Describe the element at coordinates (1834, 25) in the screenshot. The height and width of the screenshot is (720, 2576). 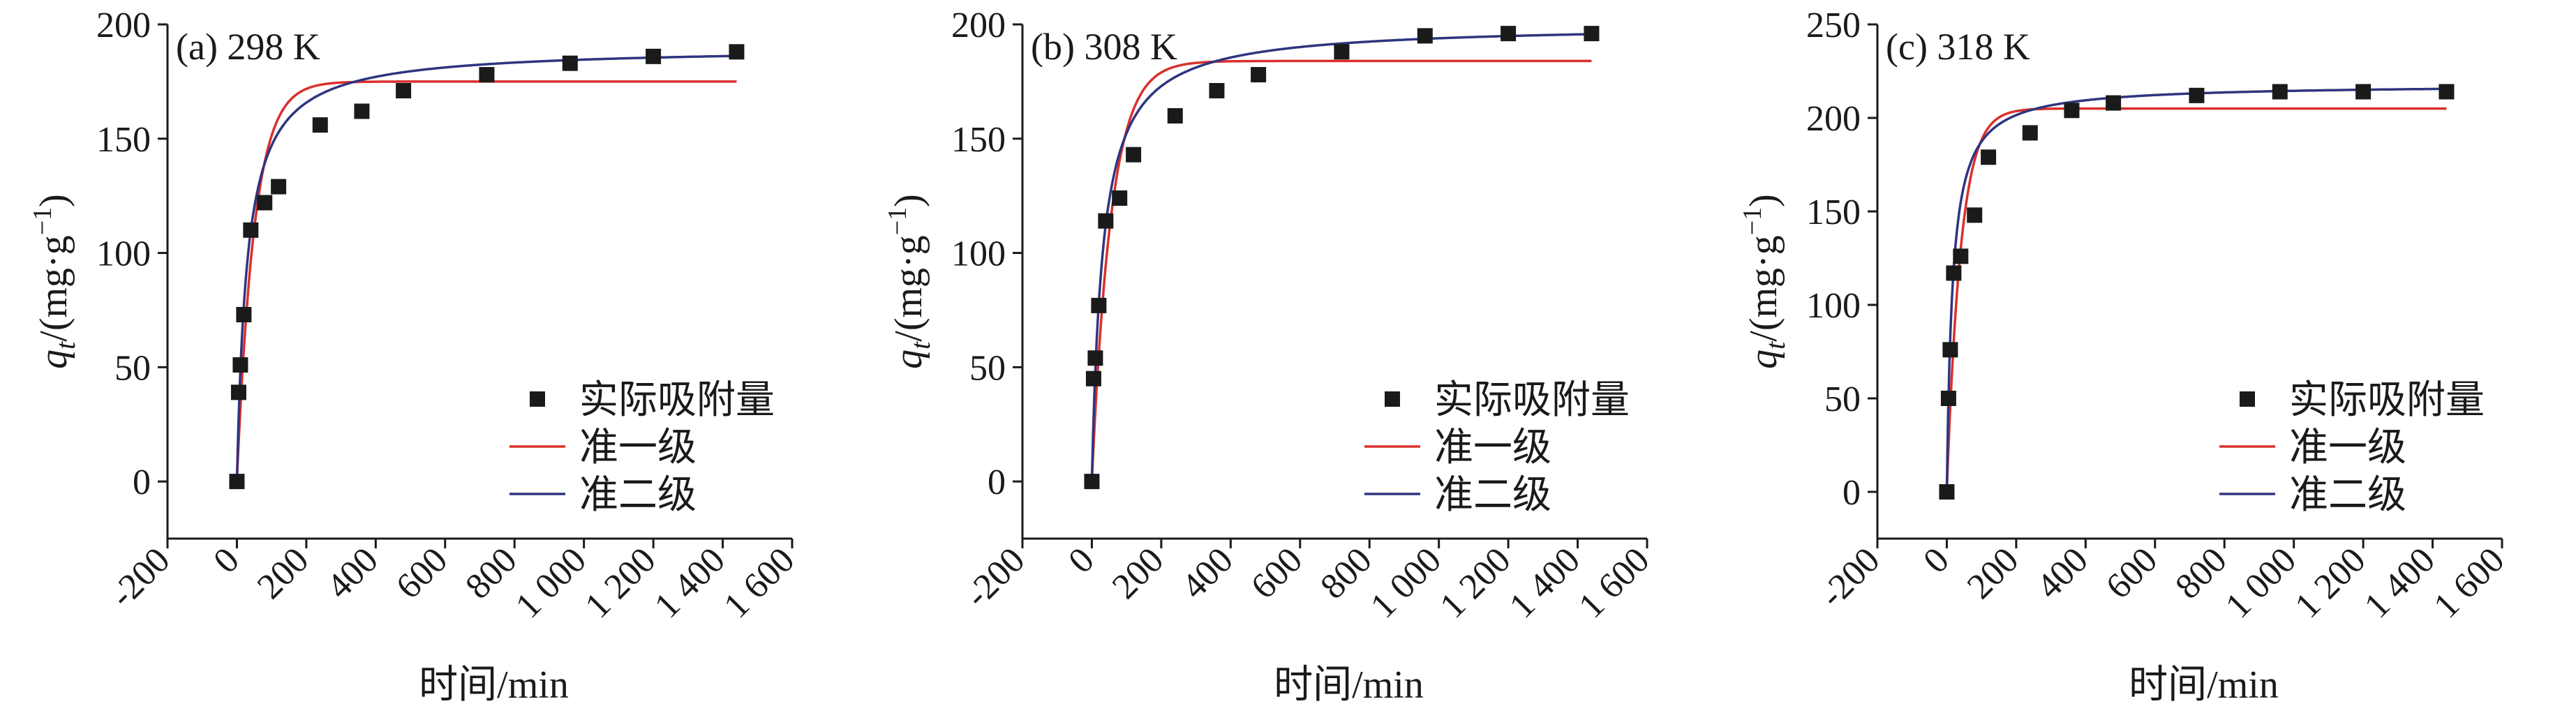
I see `y-tick-label: 250` at that location.